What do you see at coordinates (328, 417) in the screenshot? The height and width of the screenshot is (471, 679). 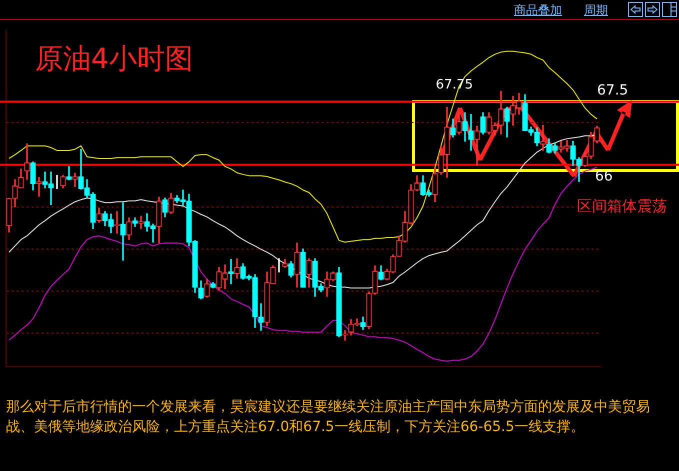 I see `text: 那么对于后市行情的一个发展来看，昊宸建议还是要继续关注原油主产国中东局势方面的发展及中美贸易战、美俄等地缘政治风险，上方重点关注67.0和67.5一线压制，下方关注66-65.5一线支撑。` at bounding box center [328, 417].